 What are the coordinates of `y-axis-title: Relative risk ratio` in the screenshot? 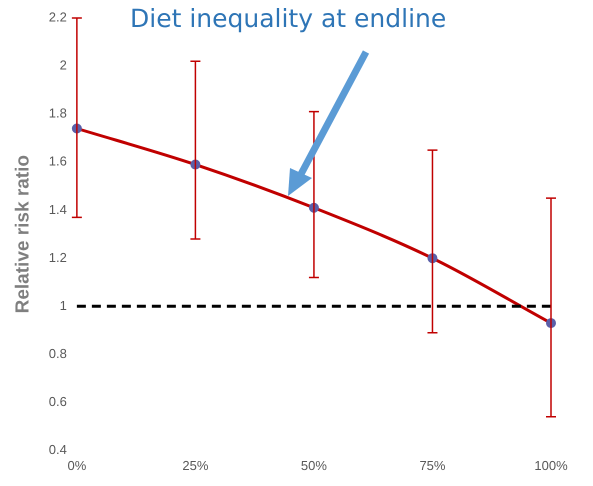 It's located at (23, 234).